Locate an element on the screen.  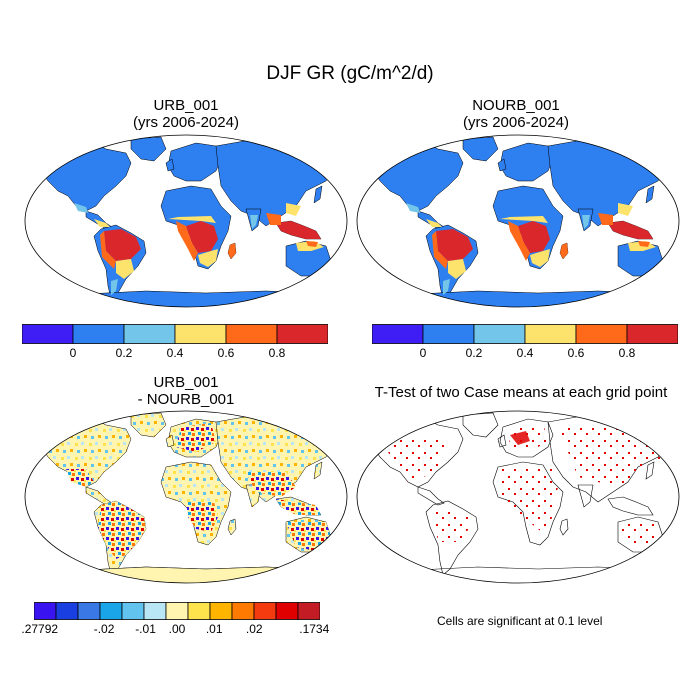
colorbar-urb-label-3: 0.6 is located at coordinates (226, 353).